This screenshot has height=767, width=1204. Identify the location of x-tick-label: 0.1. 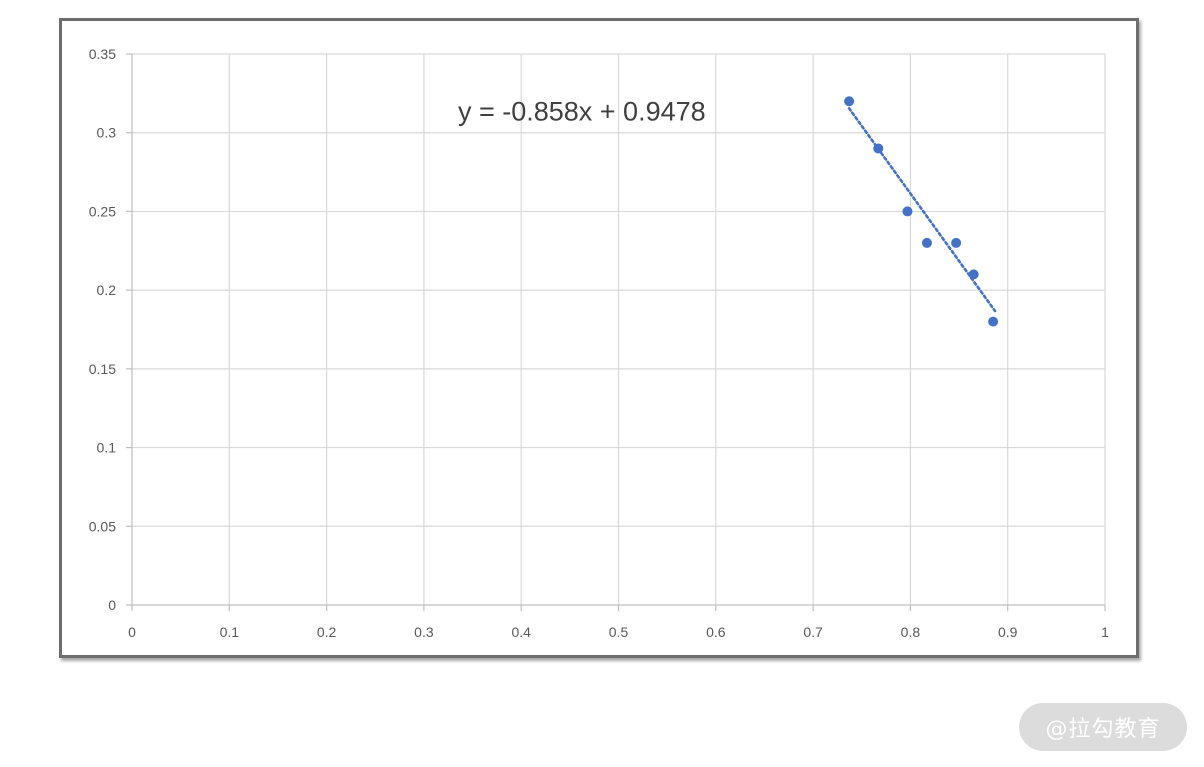
(230, 632).